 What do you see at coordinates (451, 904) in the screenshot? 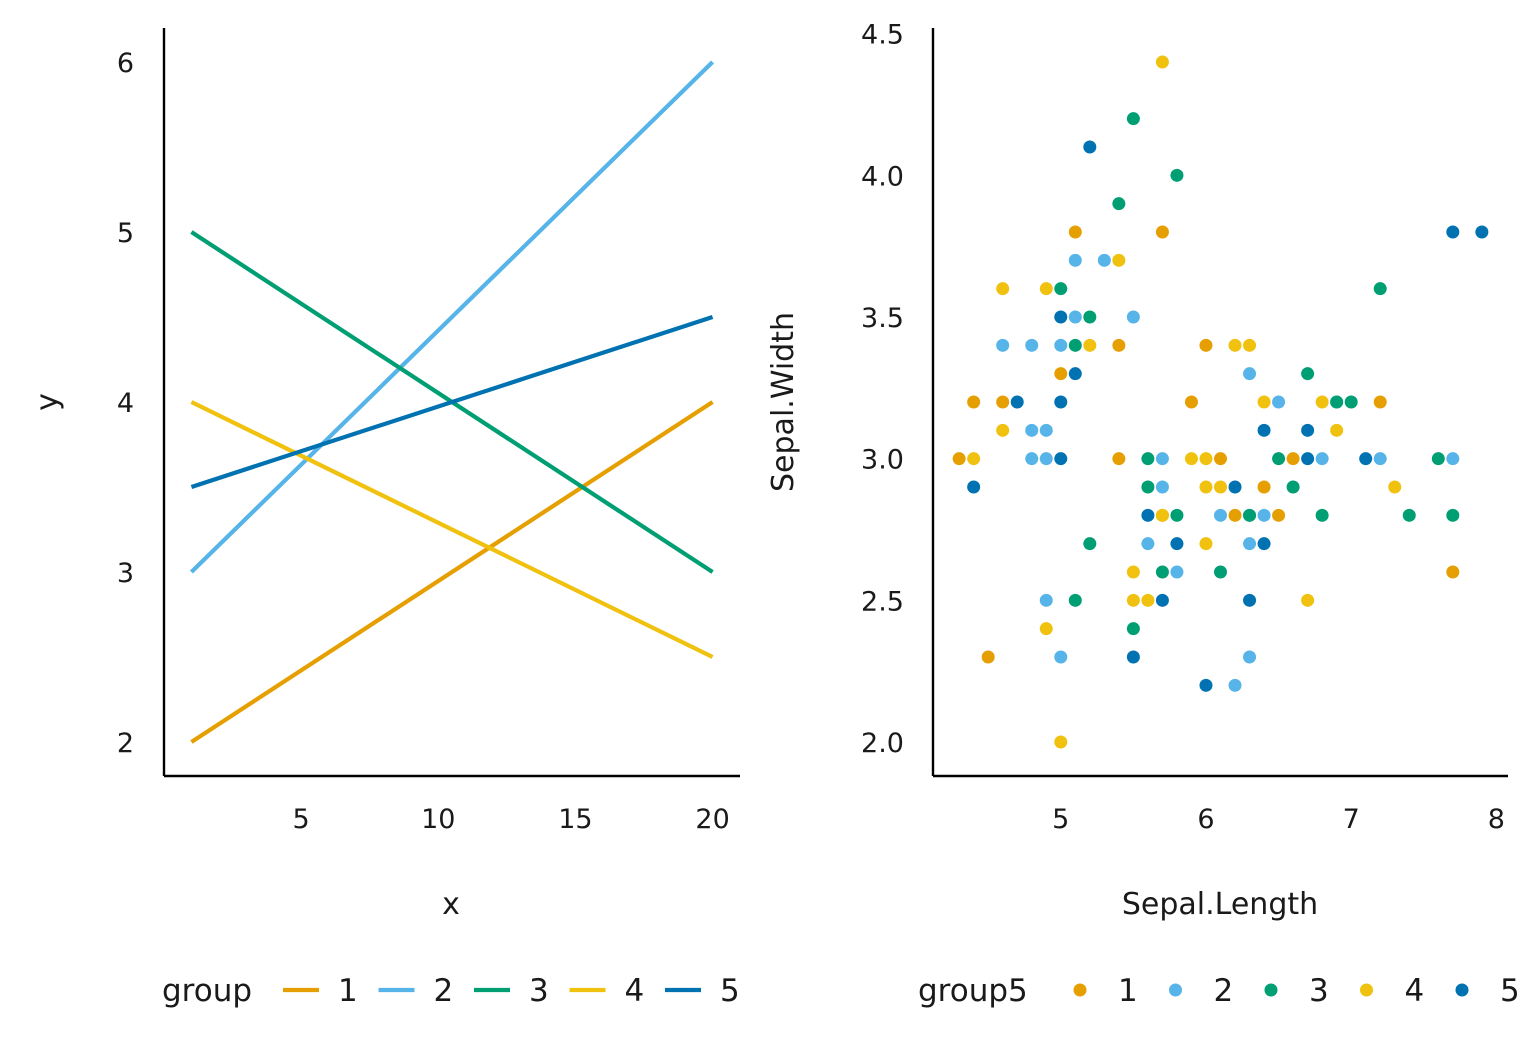
I see `left-x-axis-title: x` at bounding box center [451, 904].